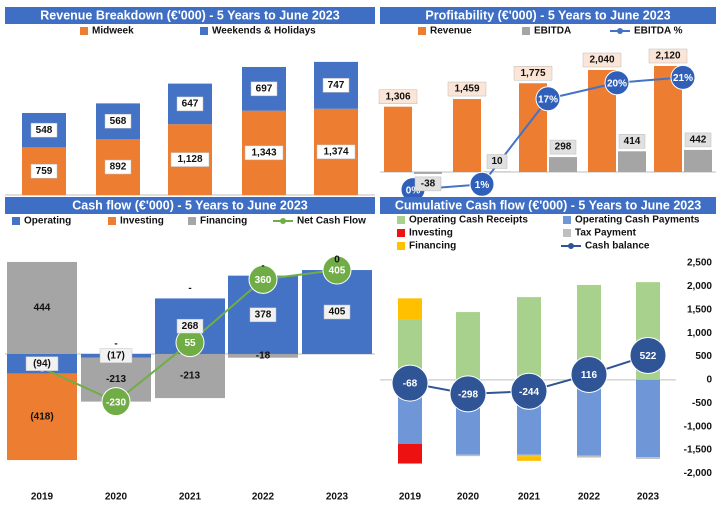 This screenshot has width=721, height=511. Describe the element at coordinates (413, 190) in the screenshot. I see `line-label: 0%` at that location.